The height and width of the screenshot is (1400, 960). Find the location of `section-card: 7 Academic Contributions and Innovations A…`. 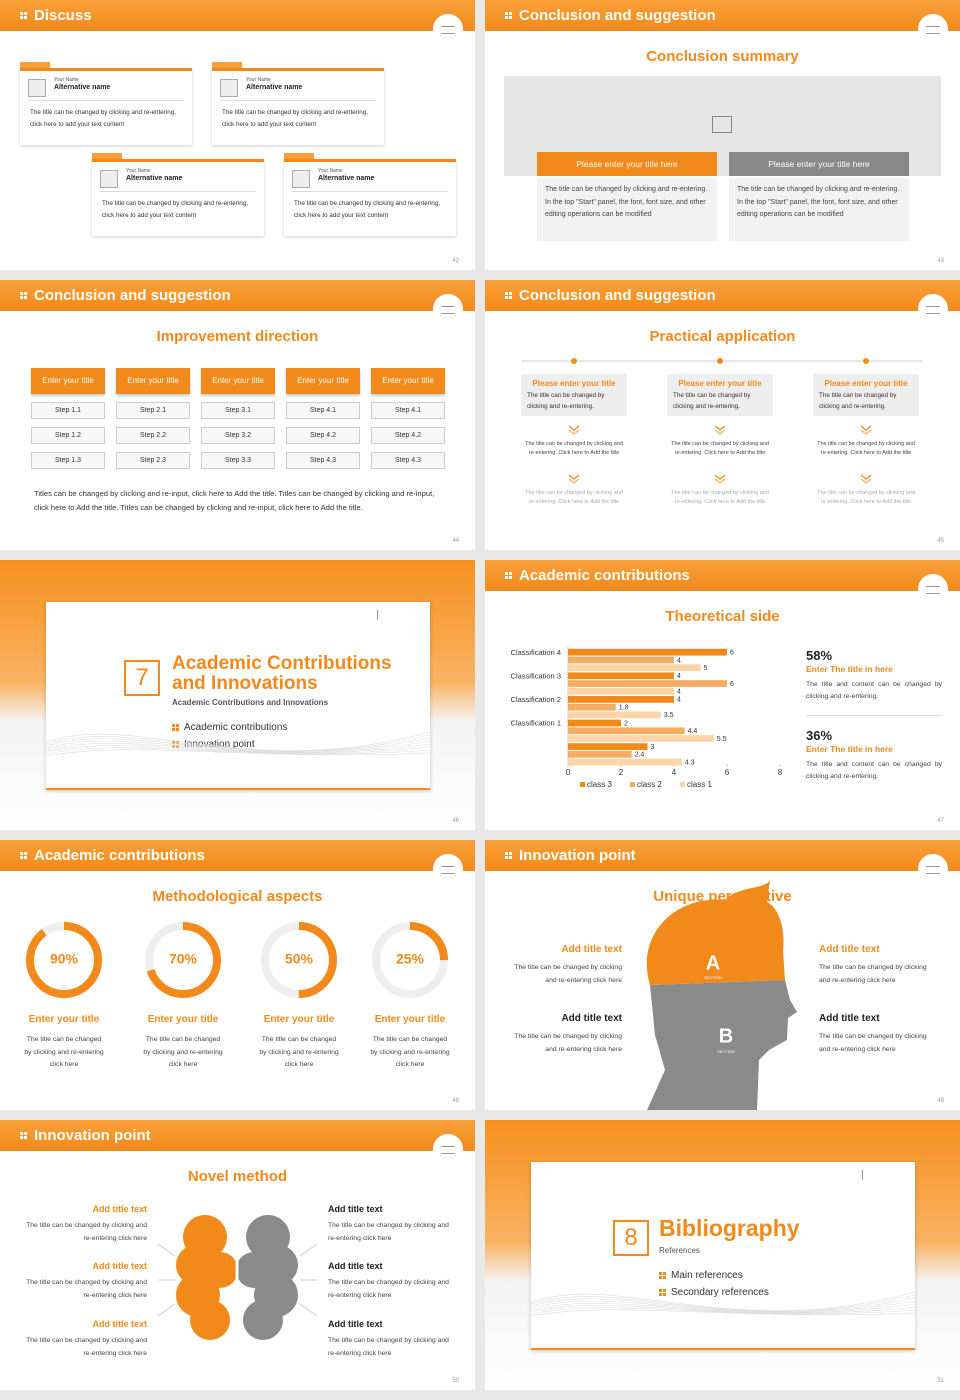

section-card: 7 Academic Contributions and Innovations A… is located at coordinates (238, 696).